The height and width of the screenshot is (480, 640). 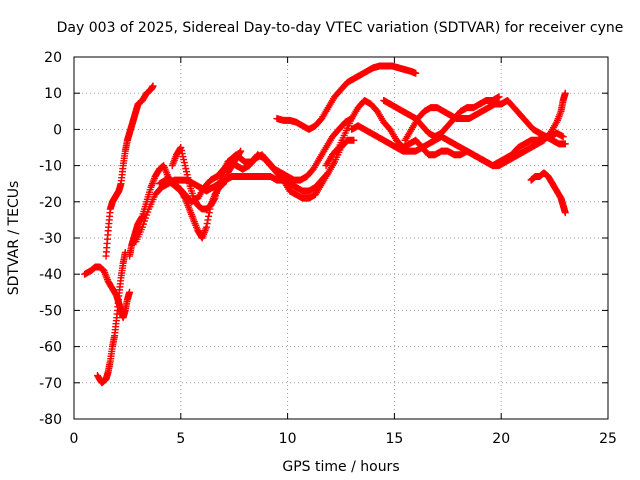 What do you see at coordinates (608, 439) in the screenshot?
I see `x-tick-label: 25` at bounding box center [608, 439].